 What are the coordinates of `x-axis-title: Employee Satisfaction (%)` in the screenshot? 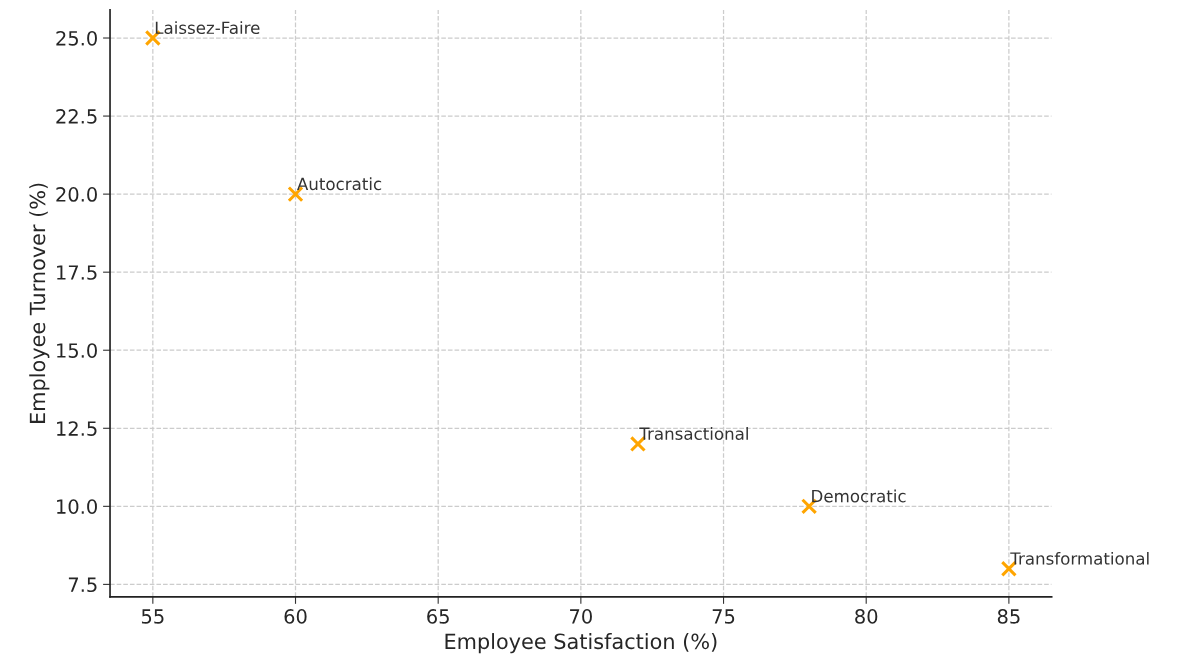 It's located at (581, 643).